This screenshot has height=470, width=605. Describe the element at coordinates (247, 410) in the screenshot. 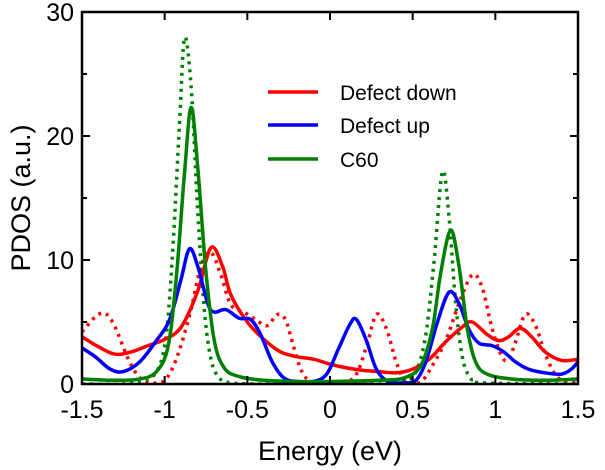

I see `x-tick-label: -0.5` at that location.